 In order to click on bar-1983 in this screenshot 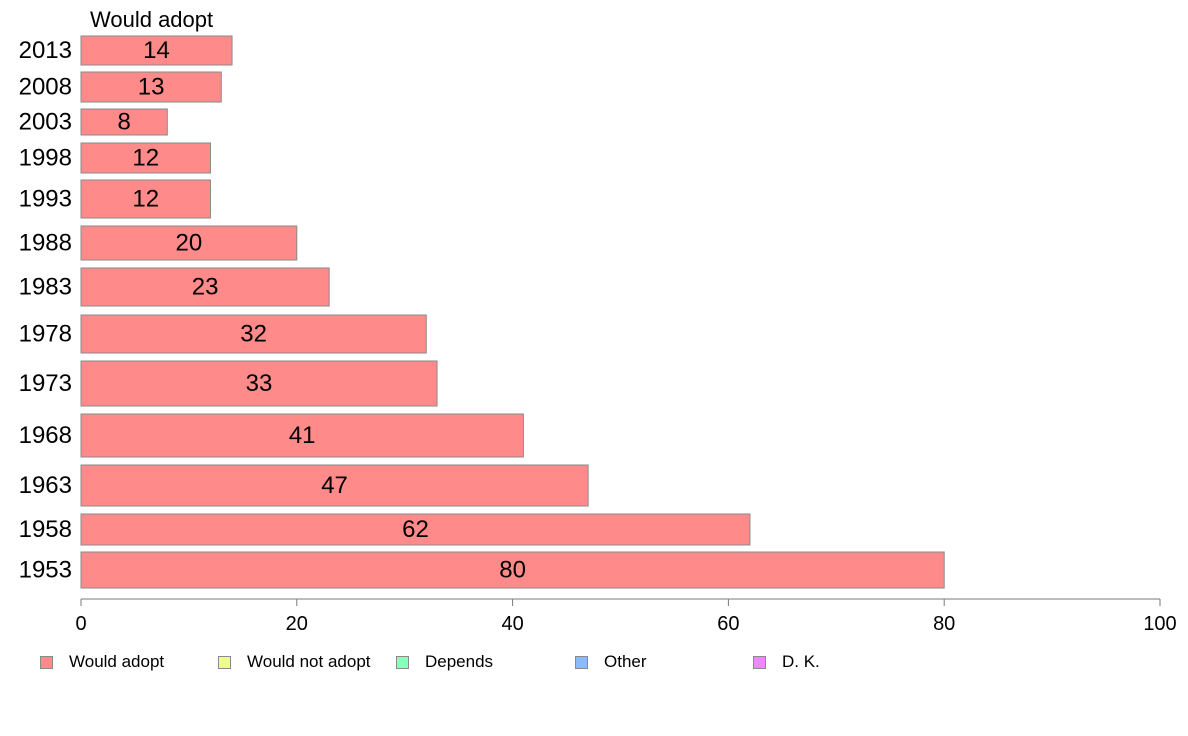, I will do `click(205, 287)`.